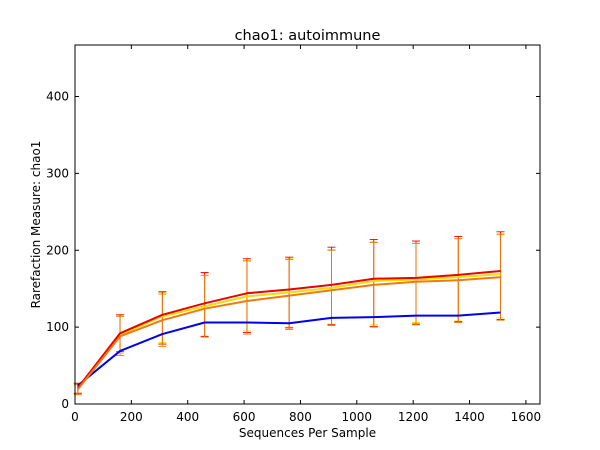 This screenshot has width=600, height=450. What do you see at coordinates (526, 417) in the screenshot?
I see `x-tick-label: 1600` at bounding box center [526, 417].